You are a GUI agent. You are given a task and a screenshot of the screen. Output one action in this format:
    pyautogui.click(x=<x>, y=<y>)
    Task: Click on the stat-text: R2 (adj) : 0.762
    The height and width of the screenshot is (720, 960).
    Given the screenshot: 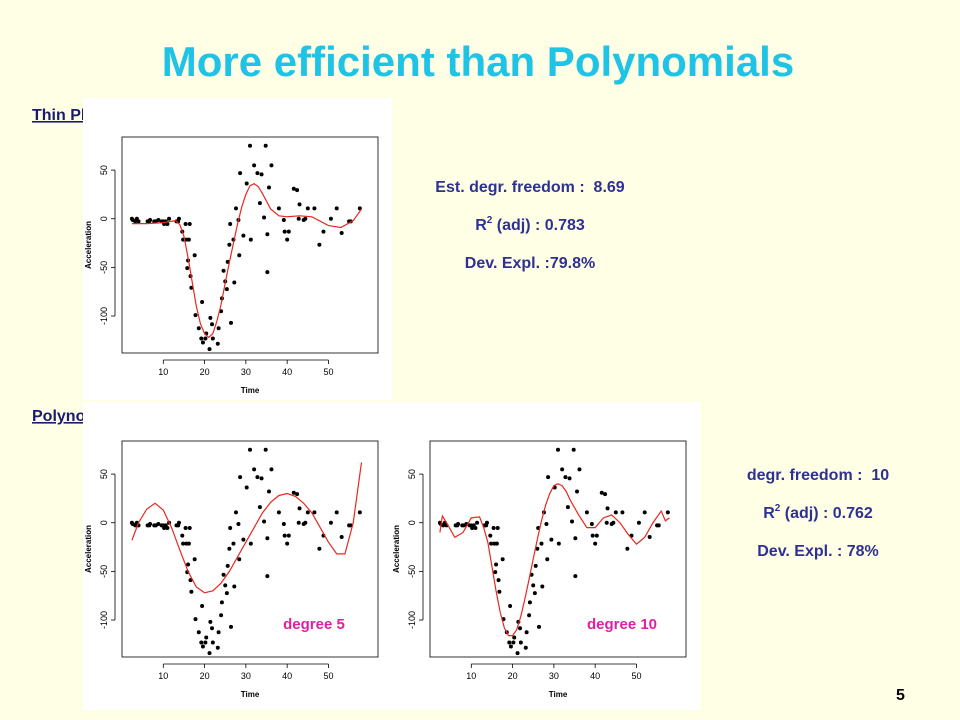 What is the action you would take?
    pyautogui.click(x=818, y=512)
    